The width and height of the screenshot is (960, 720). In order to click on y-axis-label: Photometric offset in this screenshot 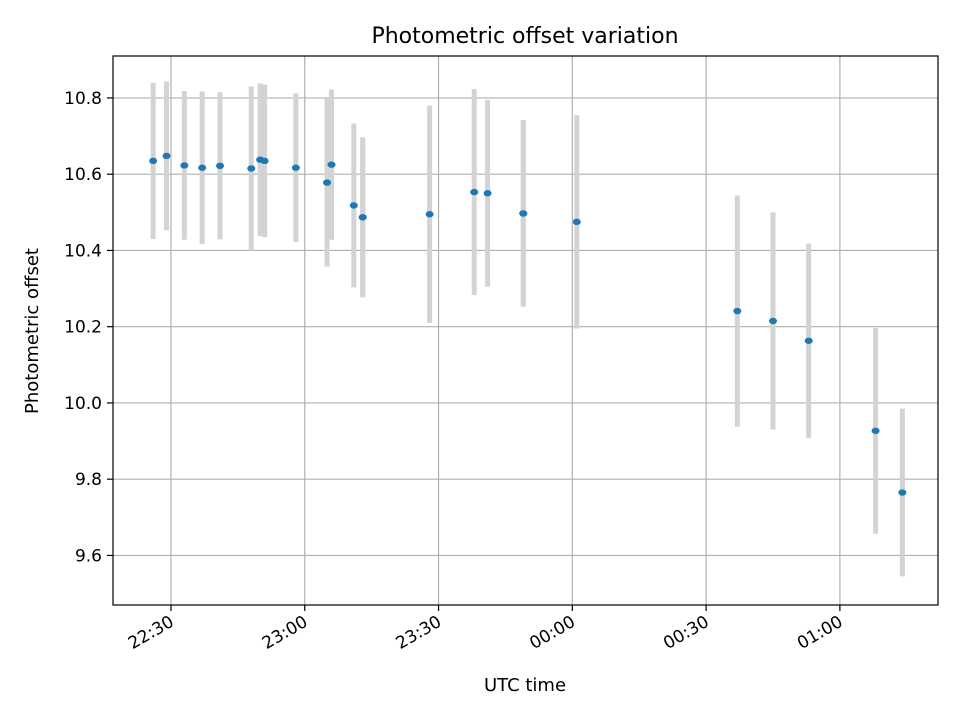, I will do `click(32, 331)`.